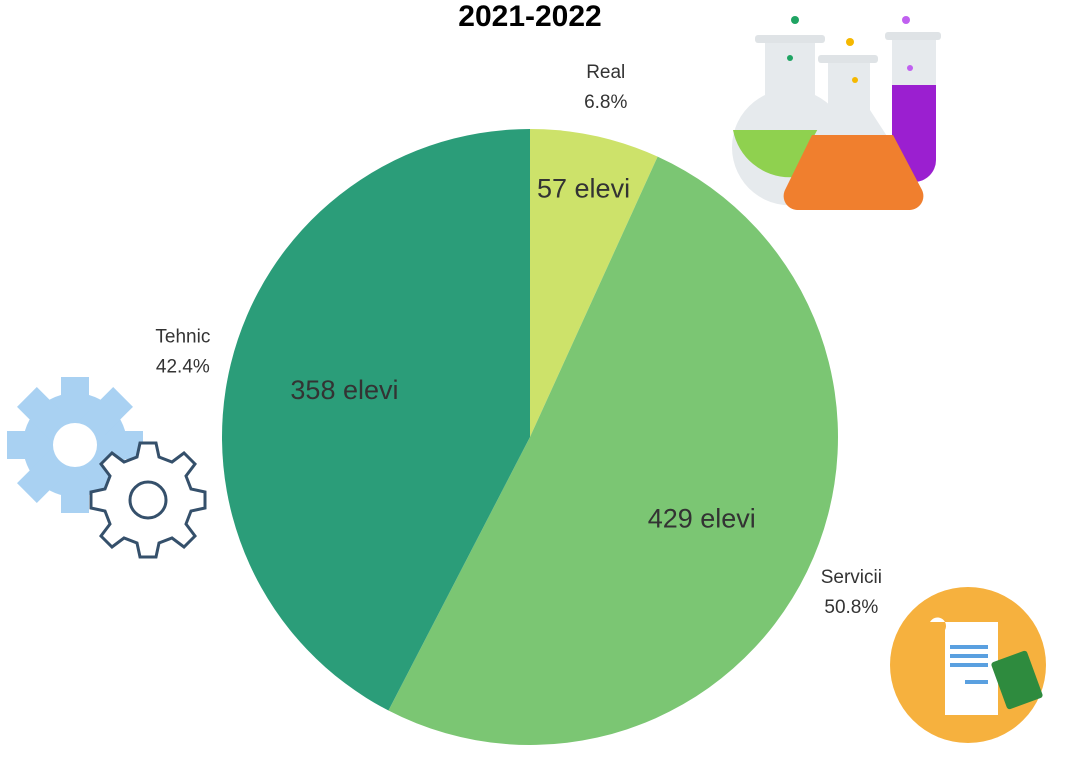  What do you see at coordinates (182, 337) in the screenshot?
I see `category-label: Tehnic` at bounding box center [182, 337].